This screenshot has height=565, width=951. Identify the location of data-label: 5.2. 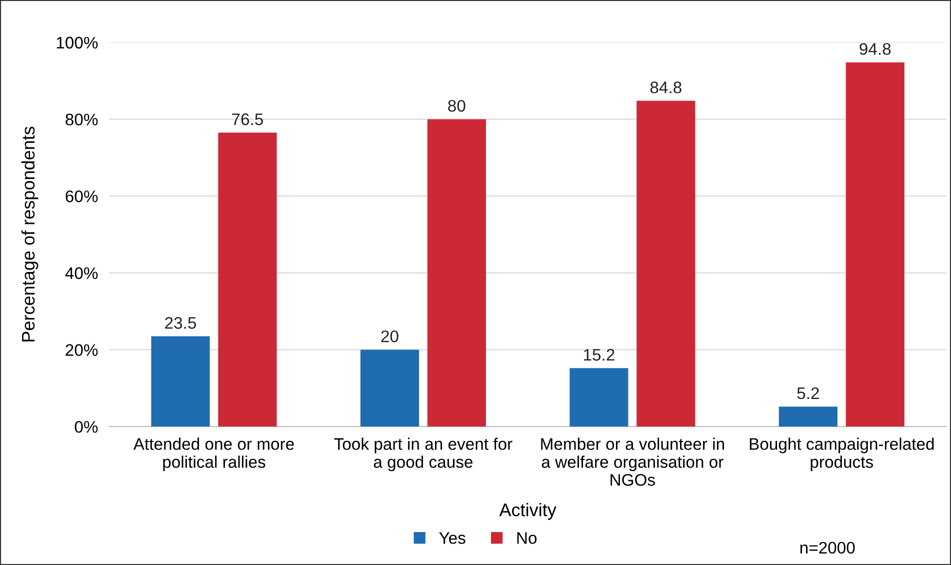
(808, 393).